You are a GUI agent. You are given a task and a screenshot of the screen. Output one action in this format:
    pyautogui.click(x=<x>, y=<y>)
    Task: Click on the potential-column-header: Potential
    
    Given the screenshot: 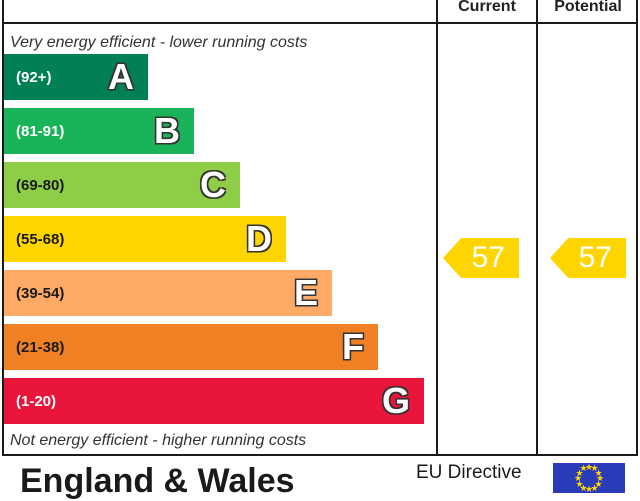 What is the action you would take?
    pyautogui.click(x=588, y=7)
    